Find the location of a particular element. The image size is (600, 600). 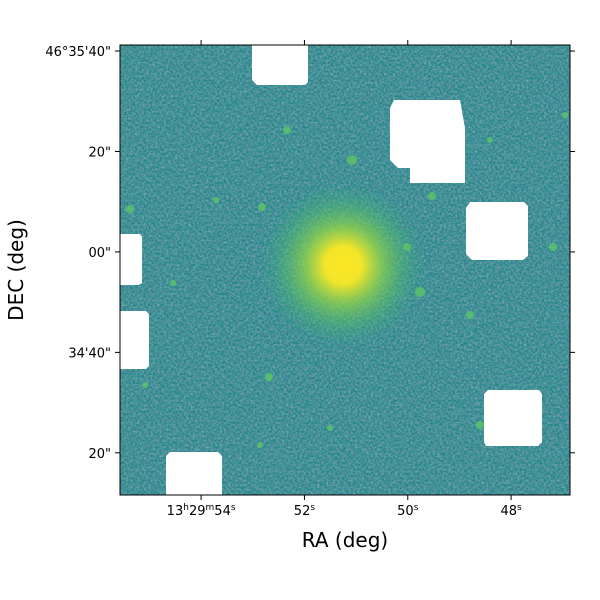

y-tick-label: 46°35'40" is located at coordinates (78, 52).